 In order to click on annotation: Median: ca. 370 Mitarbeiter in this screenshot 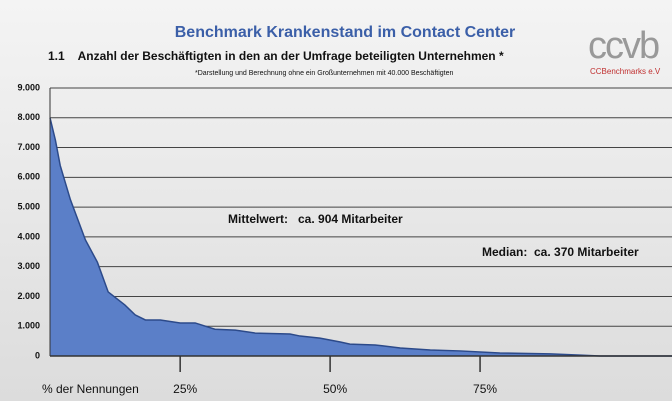, I will do `click(560, 252)`.